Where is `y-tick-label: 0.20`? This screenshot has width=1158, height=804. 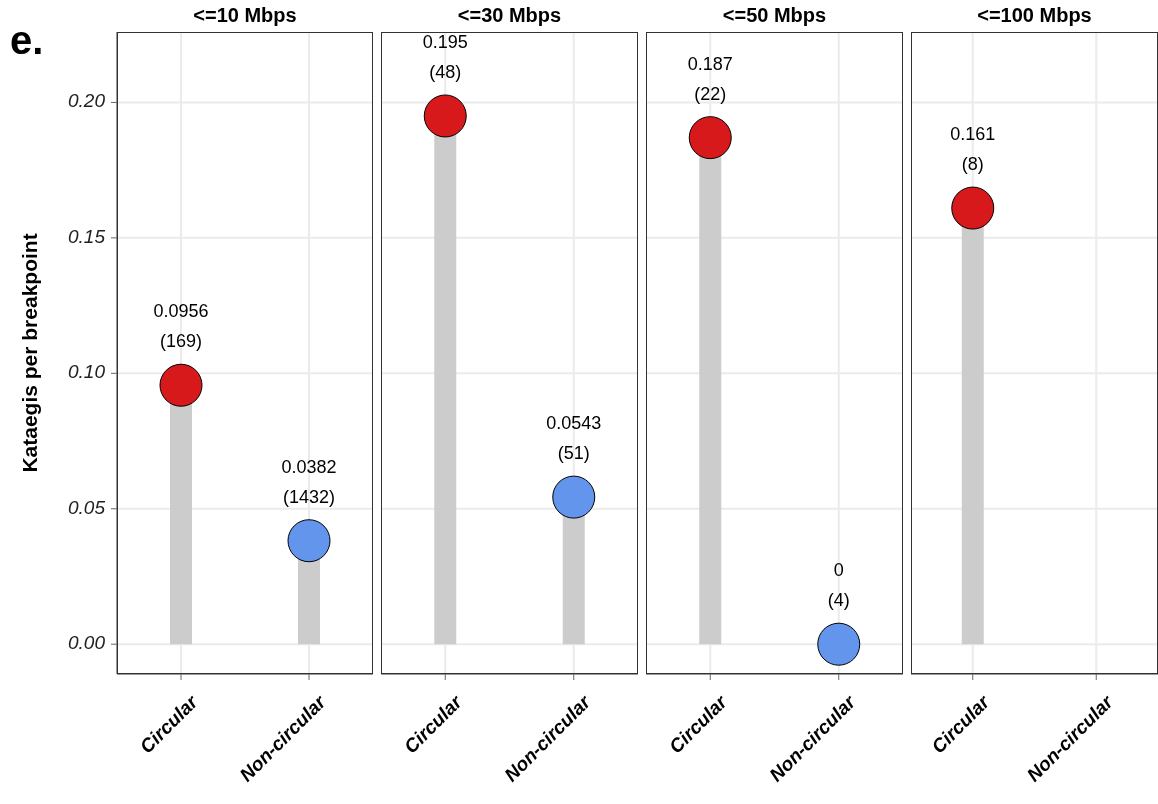 y-tick-label: 0.20 is located at coordinates (87, 101).